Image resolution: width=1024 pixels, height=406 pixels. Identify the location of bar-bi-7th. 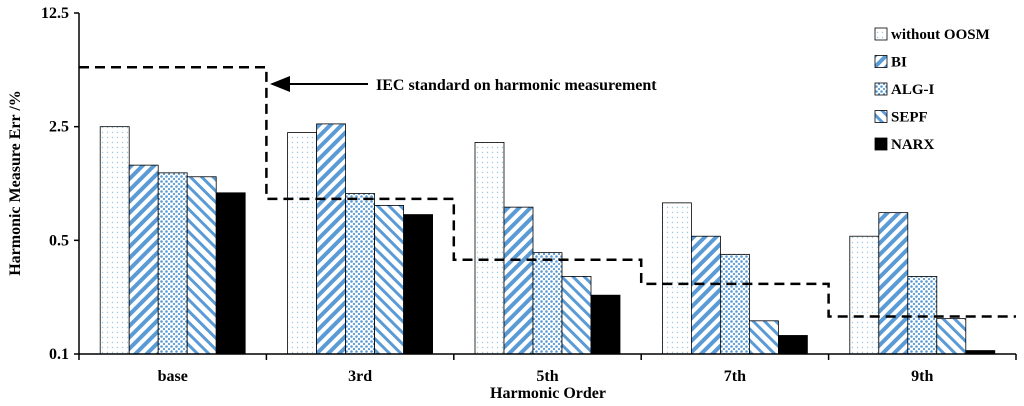
(706, 295).